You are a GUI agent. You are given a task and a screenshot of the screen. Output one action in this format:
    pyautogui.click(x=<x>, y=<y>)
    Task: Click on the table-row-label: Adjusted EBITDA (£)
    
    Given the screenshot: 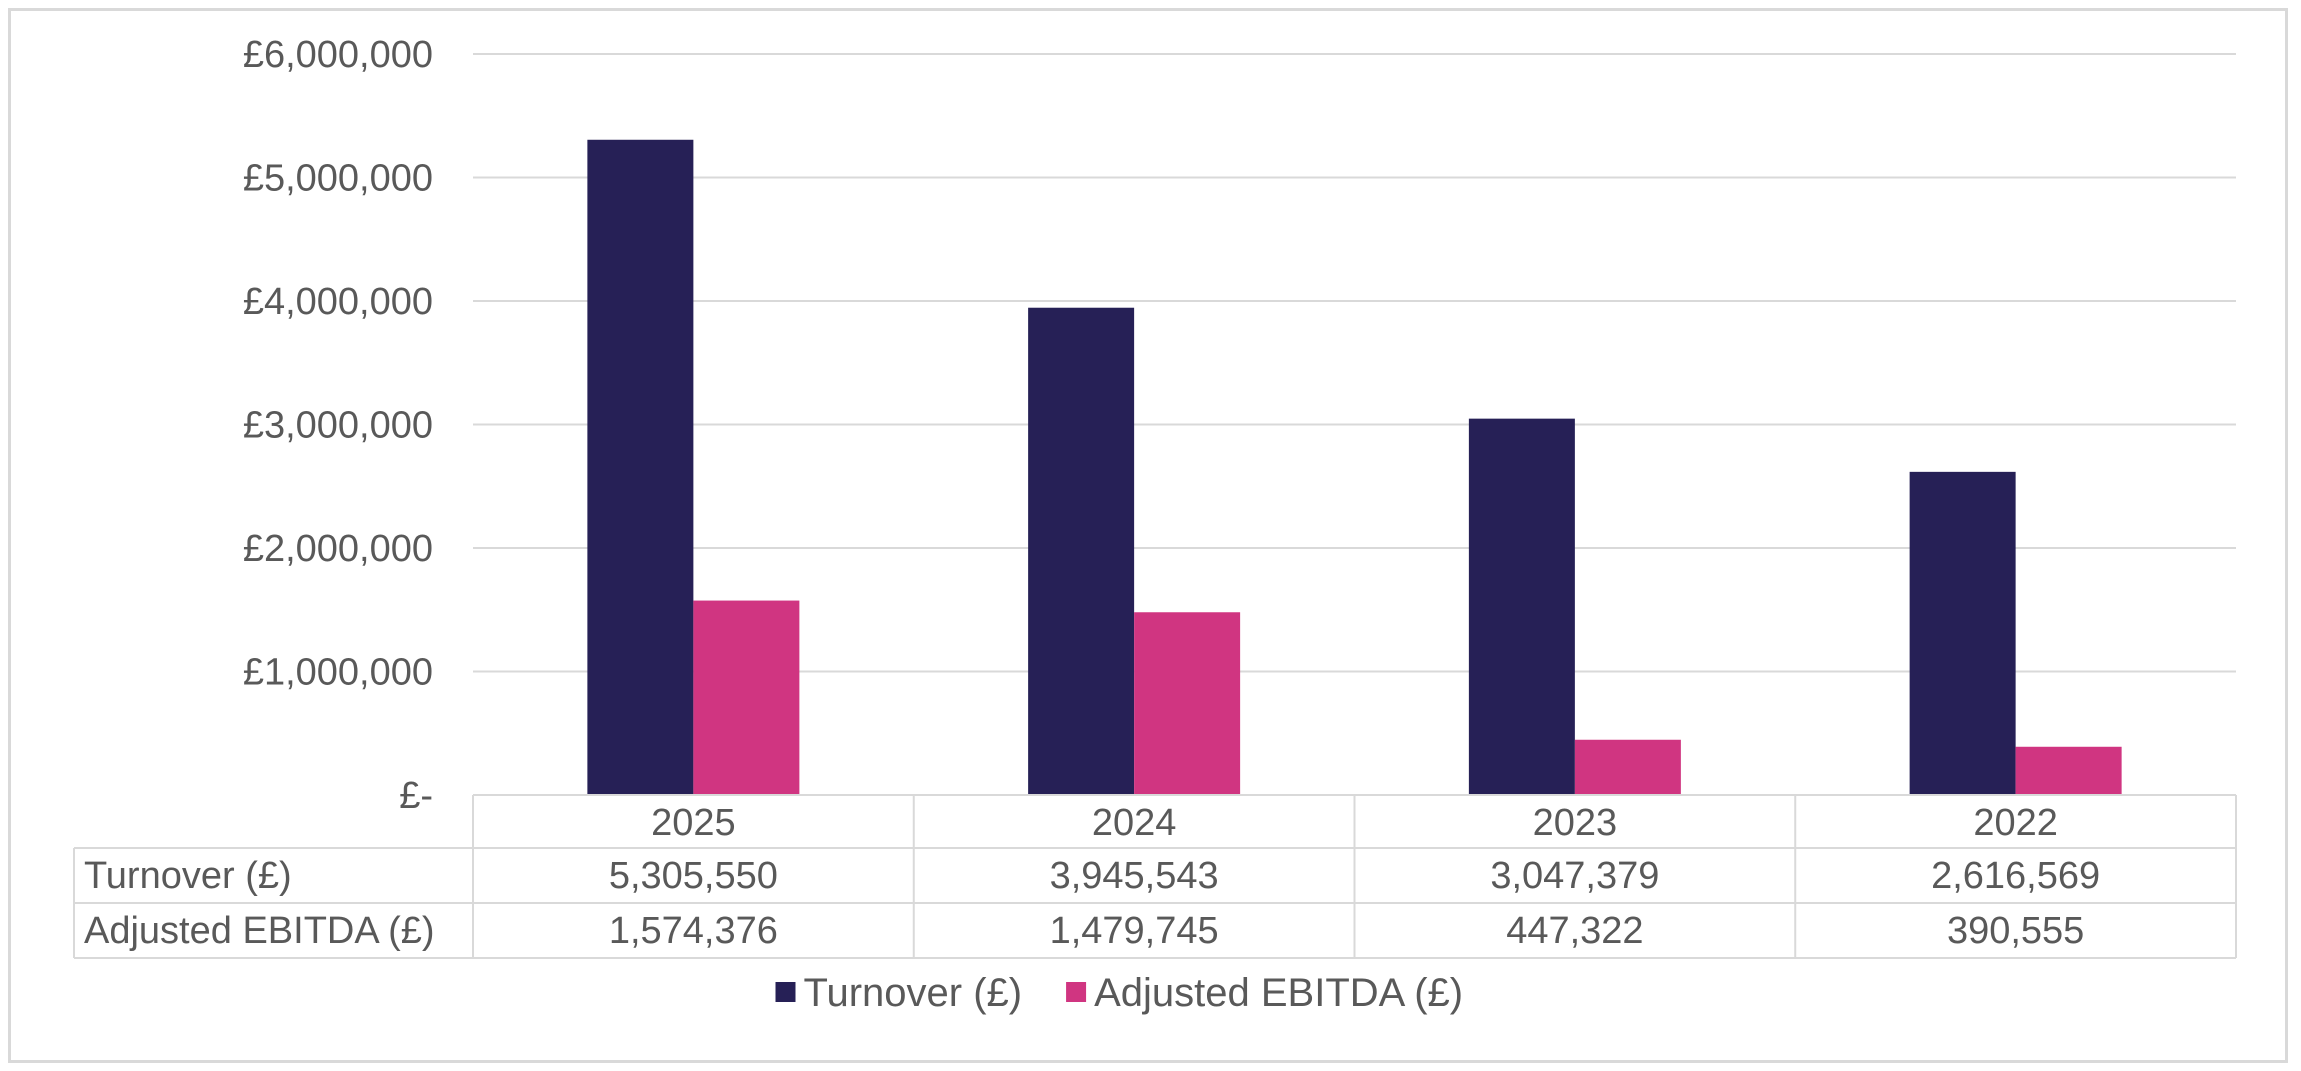 What is the action you would take?
    pyautogui.click(x=259, y=931)
    